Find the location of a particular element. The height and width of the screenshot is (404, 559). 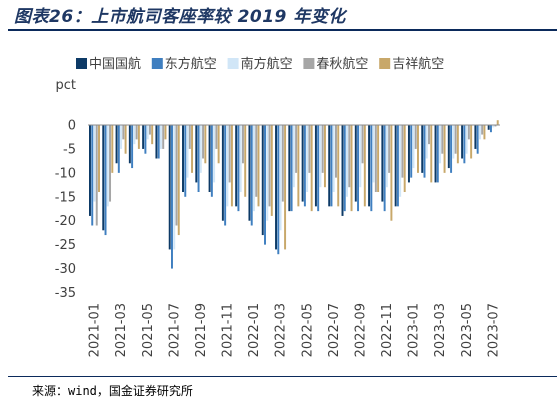

x-tick-label: 2021-01 is located at coordinates (95, 330).